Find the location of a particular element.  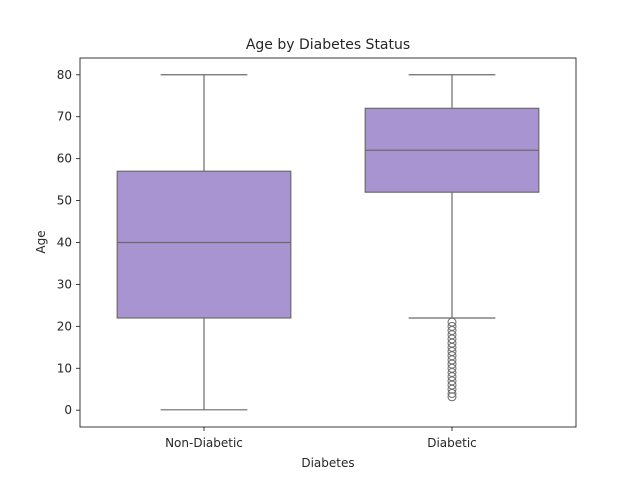

y-tick-label: 40 is located at coordinates (64, 243).